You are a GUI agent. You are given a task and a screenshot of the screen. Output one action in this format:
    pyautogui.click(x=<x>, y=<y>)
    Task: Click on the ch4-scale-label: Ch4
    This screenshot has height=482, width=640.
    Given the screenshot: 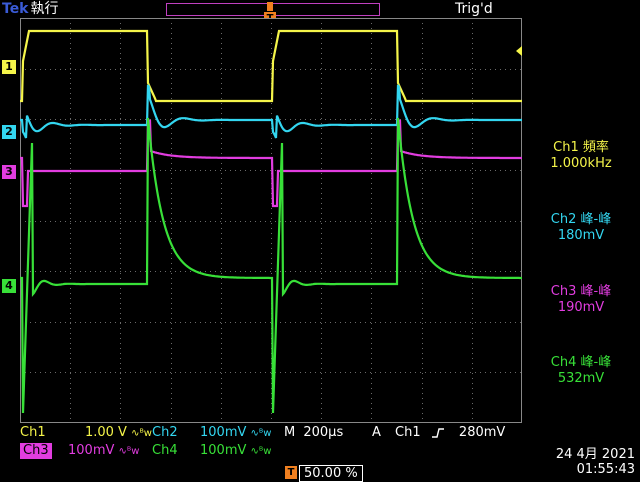 What is the action you would take?
    pyautogui.click(x=165, y=450)
    